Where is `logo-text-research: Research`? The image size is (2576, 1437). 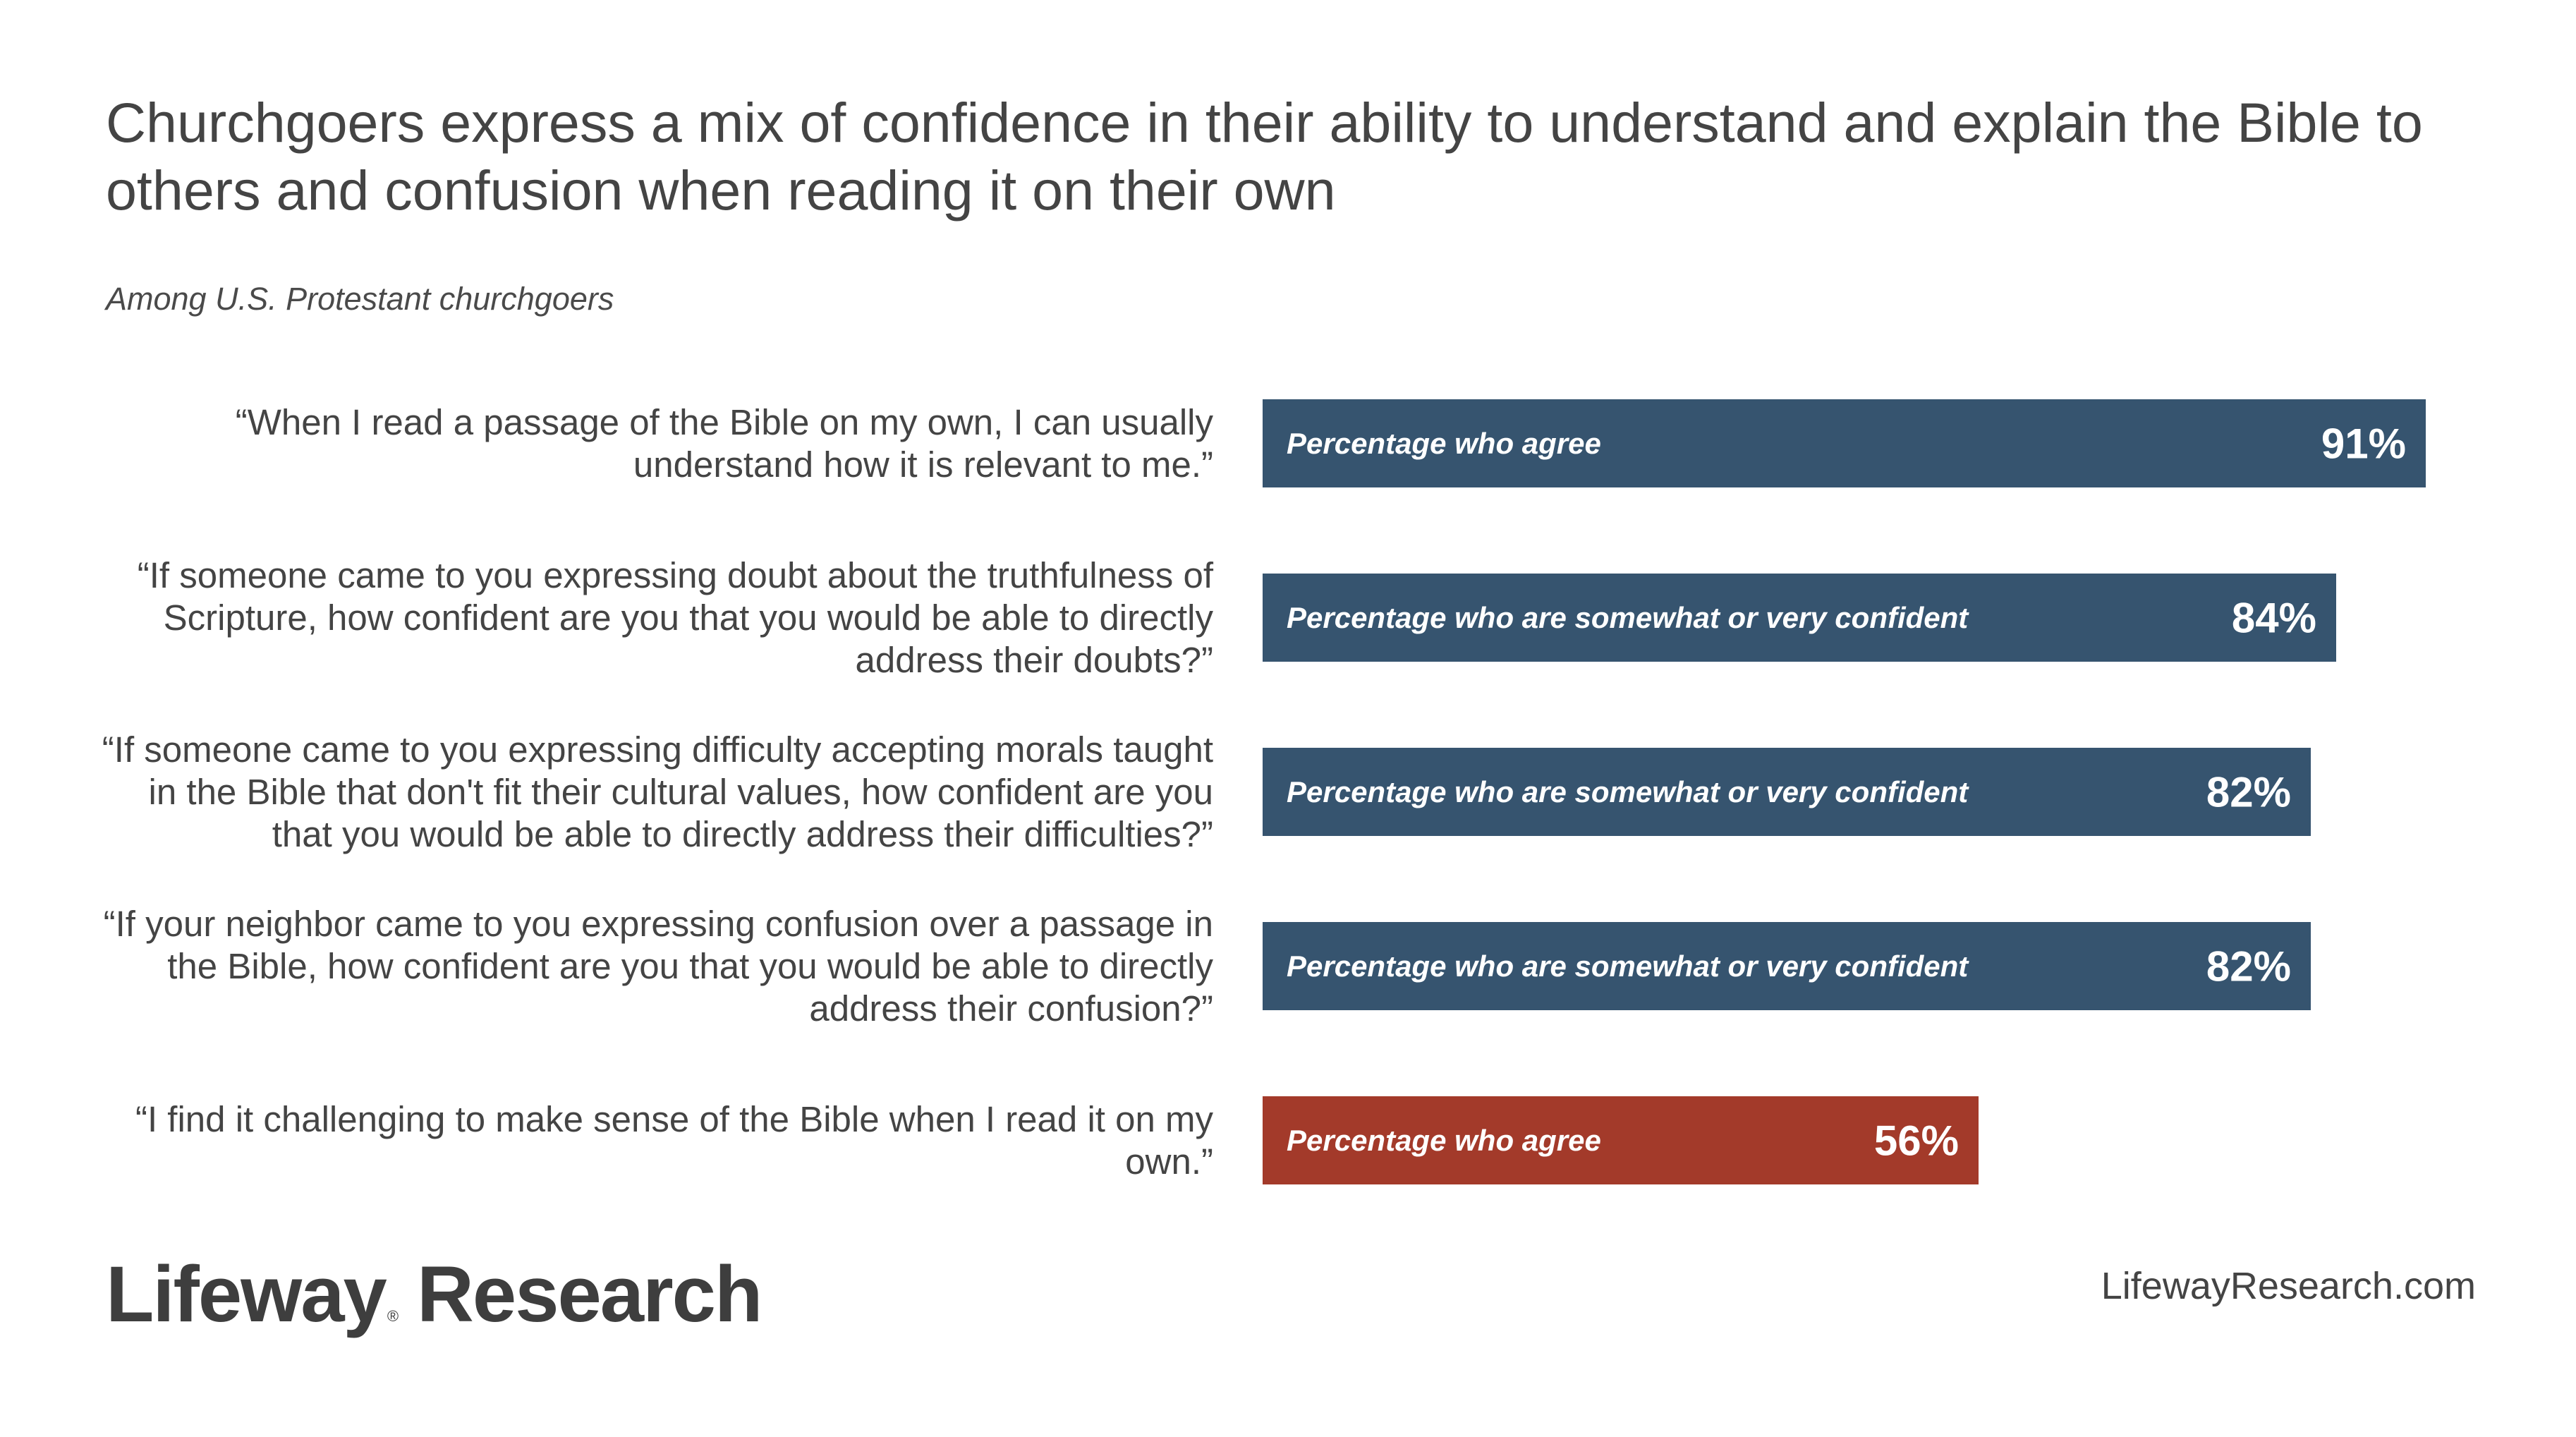 logo-text-research: Research is located at coordinates (590, 1294).